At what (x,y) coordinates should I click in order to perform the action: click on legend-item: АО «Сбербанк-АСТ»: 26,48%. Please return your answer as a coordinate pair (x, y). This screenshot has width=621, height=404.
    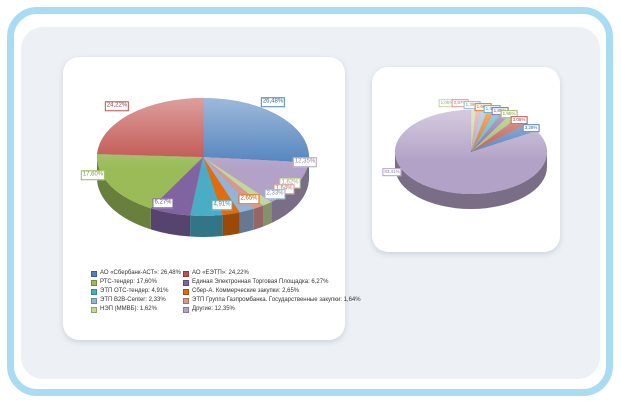
    Looking at the image, I should click on (136, 273).